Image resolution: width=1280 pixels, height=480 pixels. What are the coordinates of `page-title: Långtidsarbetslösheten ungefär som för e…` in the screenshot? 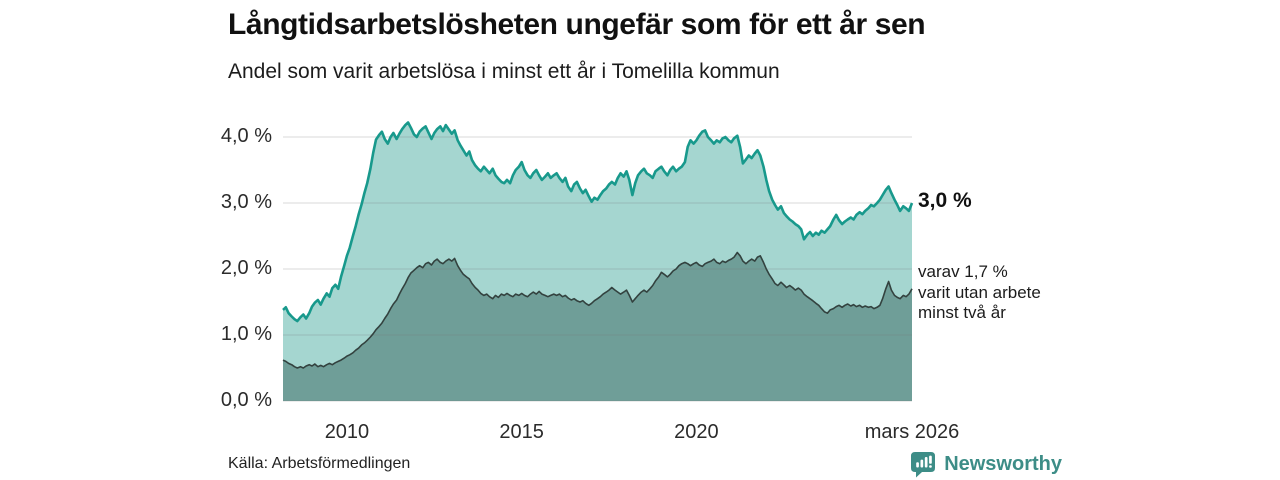 It's located at (577, 24).